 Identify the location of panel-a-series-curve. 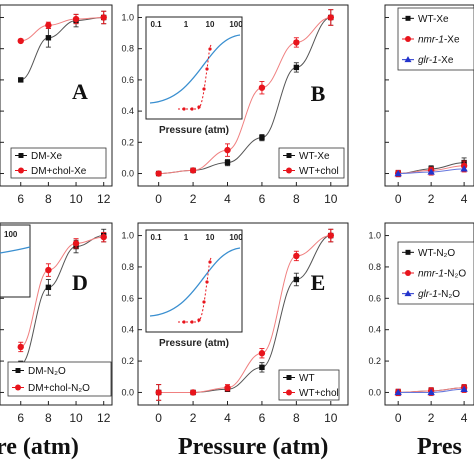
(62, 29).